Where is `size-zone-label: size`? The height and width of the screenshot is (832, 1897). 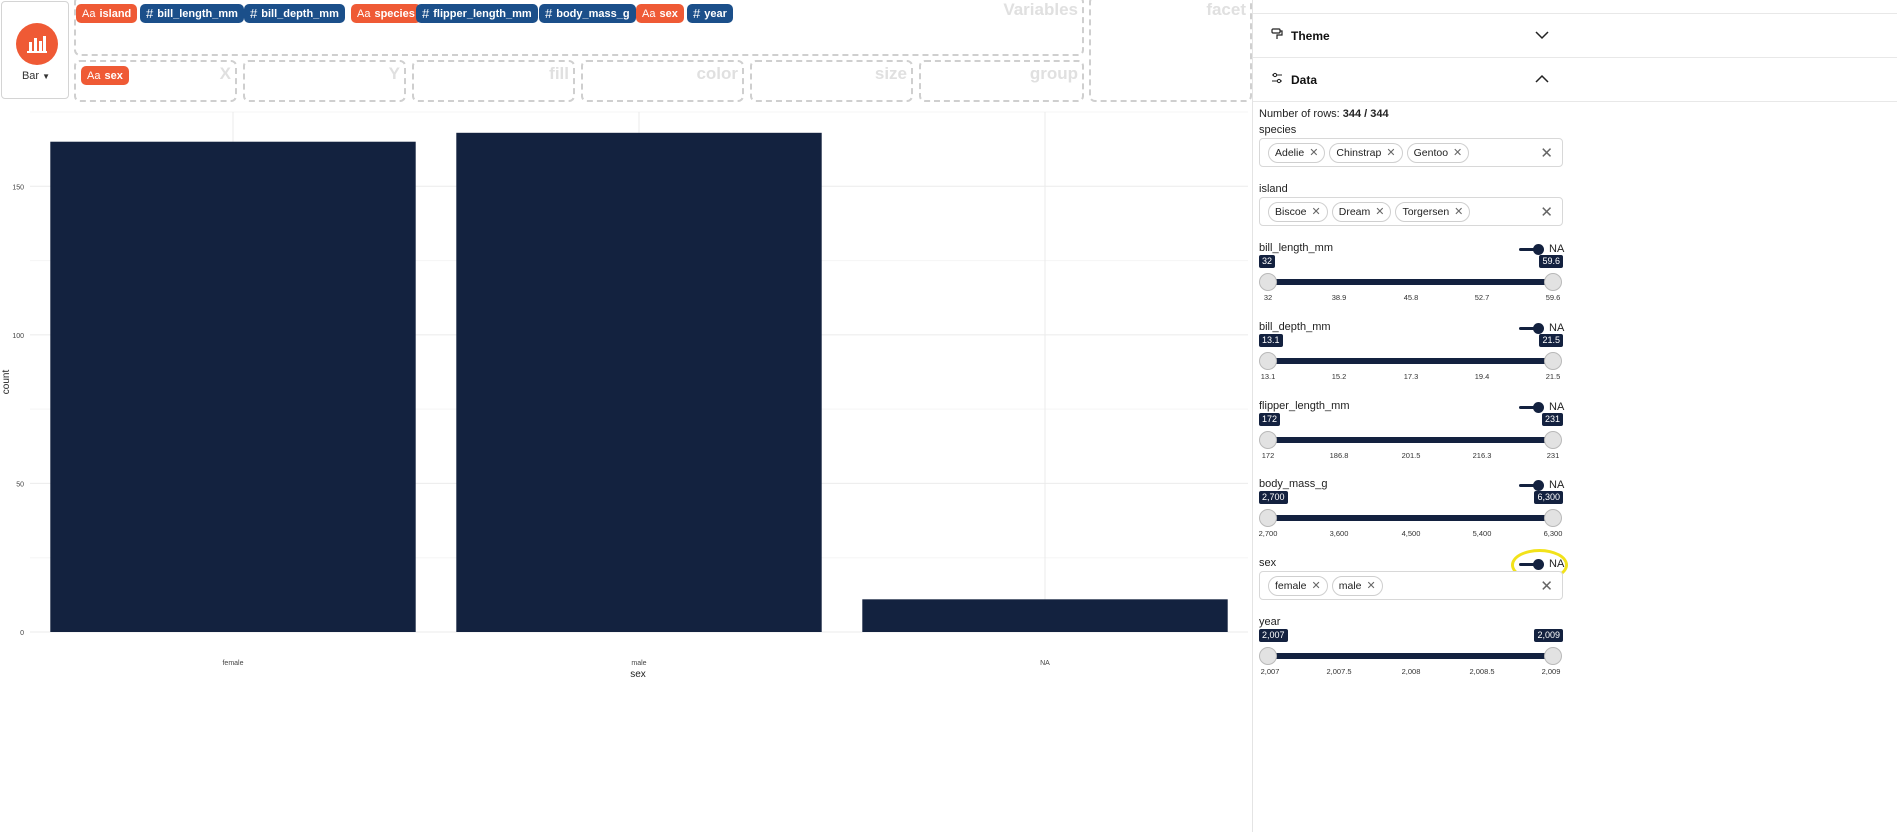
size-zone-label: size is located at coordinates (890, 73).